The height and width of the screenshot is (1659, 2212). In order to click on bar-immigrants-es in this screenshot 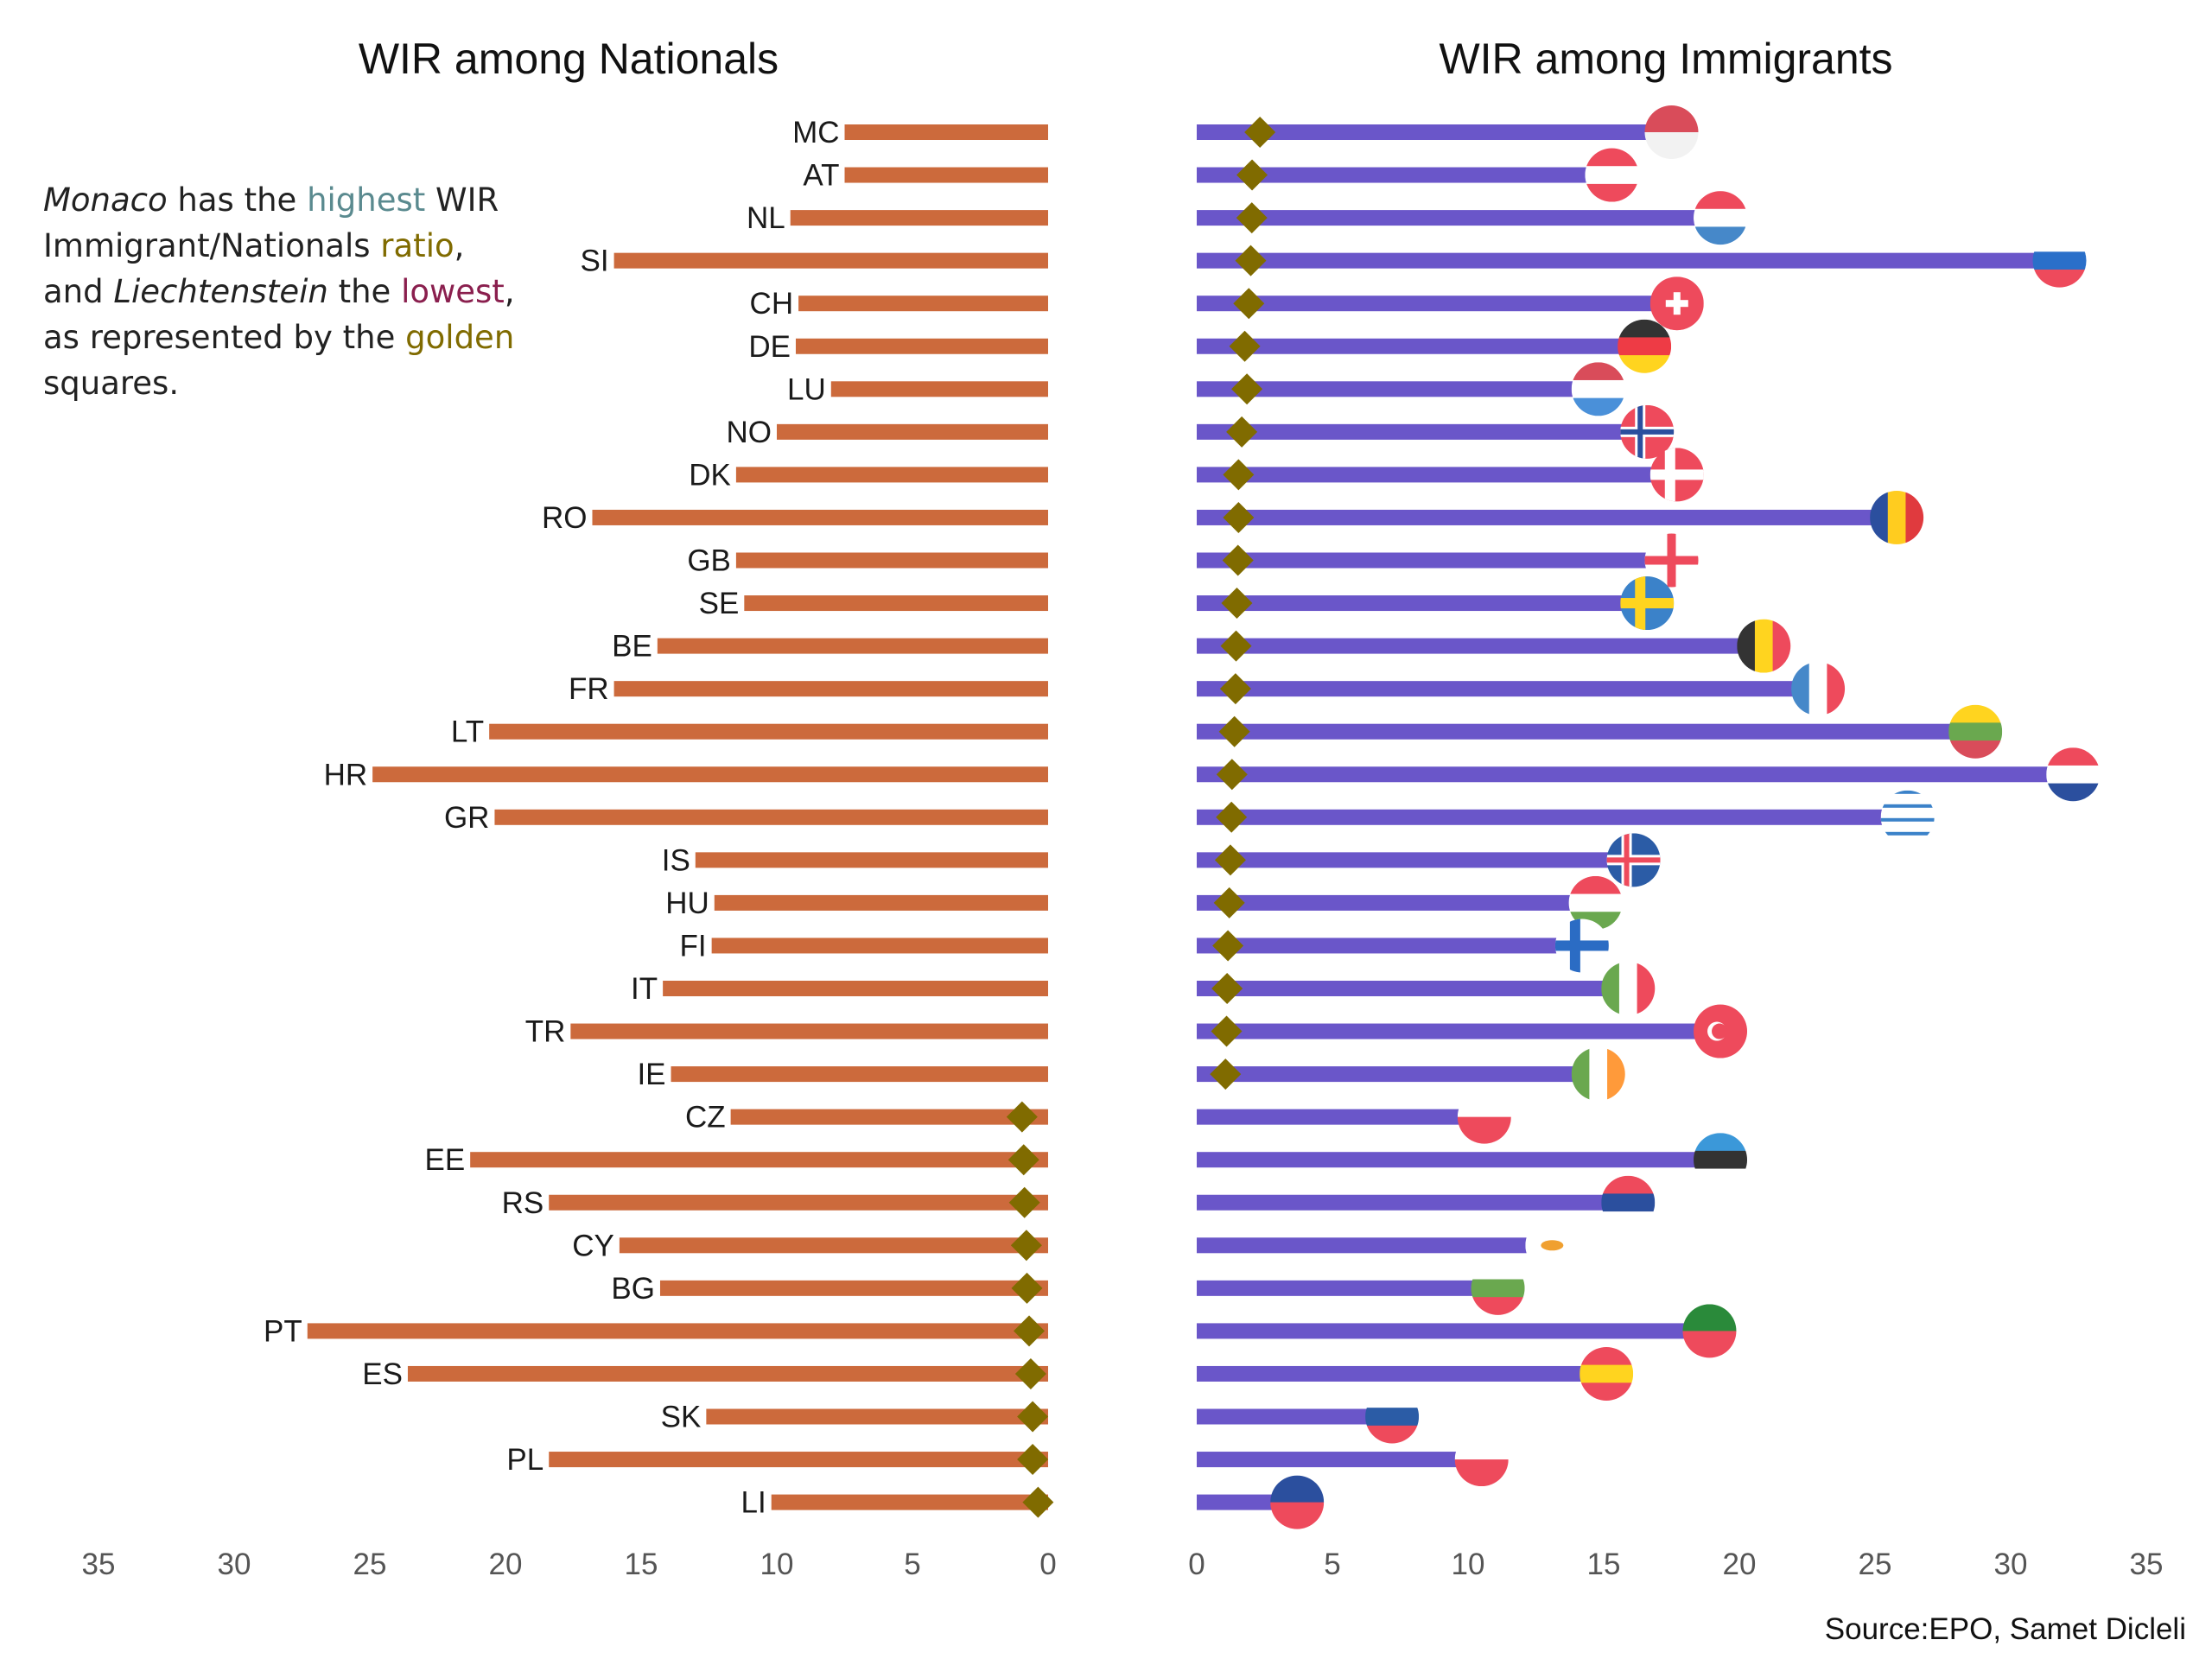, I will do `click(1402, 1373)`.